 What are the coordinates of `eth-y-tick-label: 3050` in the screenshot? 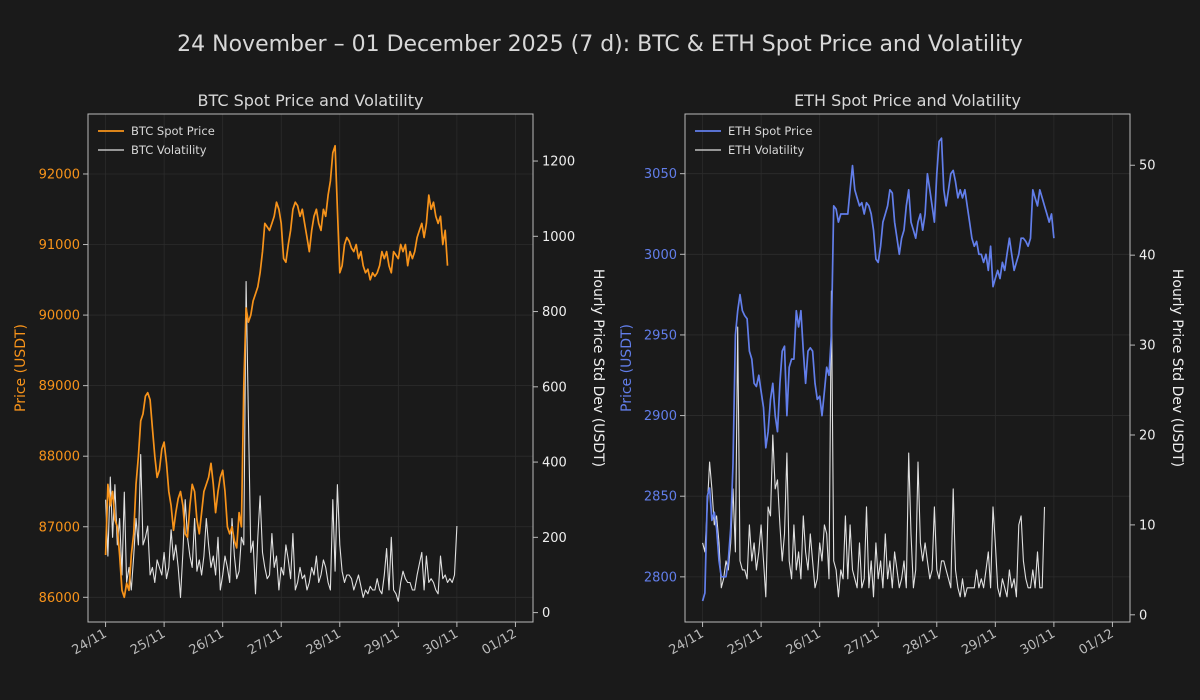 It's located at (660, 174).